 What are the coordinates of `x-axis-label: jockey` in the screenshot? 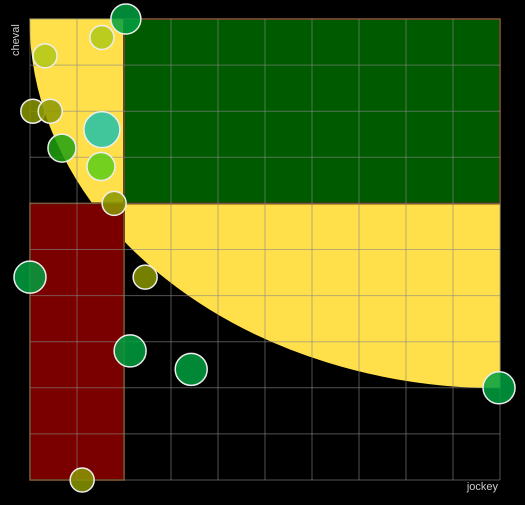 It's located at (482, 487).